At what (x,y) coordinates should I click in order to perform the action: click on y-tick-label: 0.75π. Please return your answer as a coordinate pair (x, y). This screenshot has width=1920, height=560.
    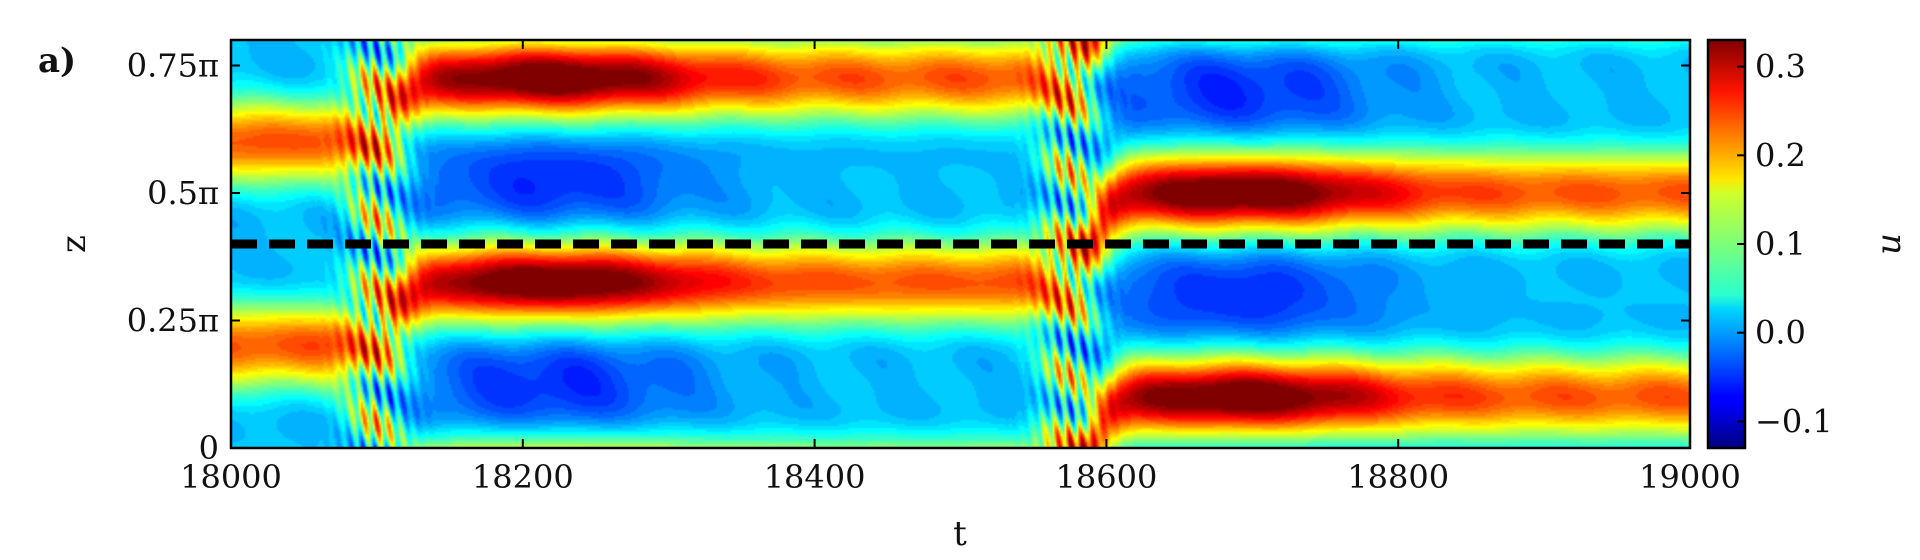
    Looking at the image, I should click on (173, 66).